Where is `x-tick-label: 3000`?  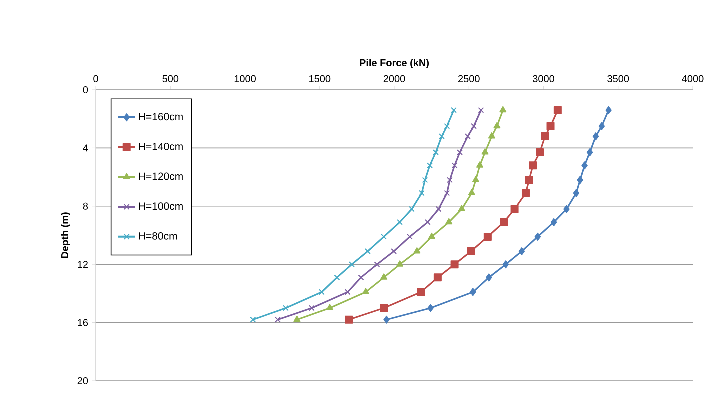
x-tick-label: 3000 is located at coordinates (543, 78).